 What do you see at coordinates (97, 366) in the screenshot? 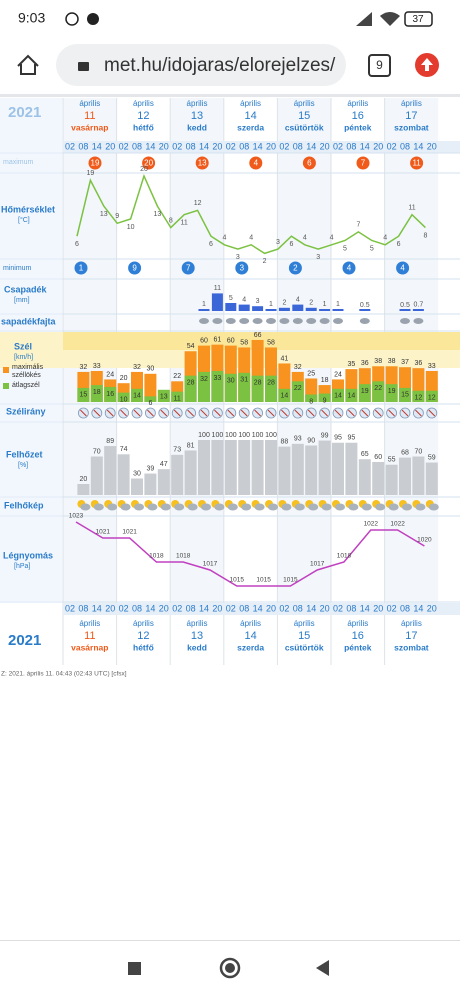
I see `gust-label: 33` at bounding box center [97, 366].